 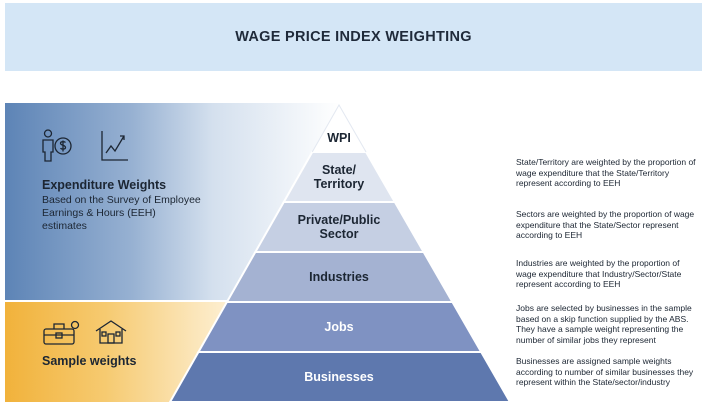 I want to click on pyramid-tier-label: State/ Territory, so click(x=339, y=177).